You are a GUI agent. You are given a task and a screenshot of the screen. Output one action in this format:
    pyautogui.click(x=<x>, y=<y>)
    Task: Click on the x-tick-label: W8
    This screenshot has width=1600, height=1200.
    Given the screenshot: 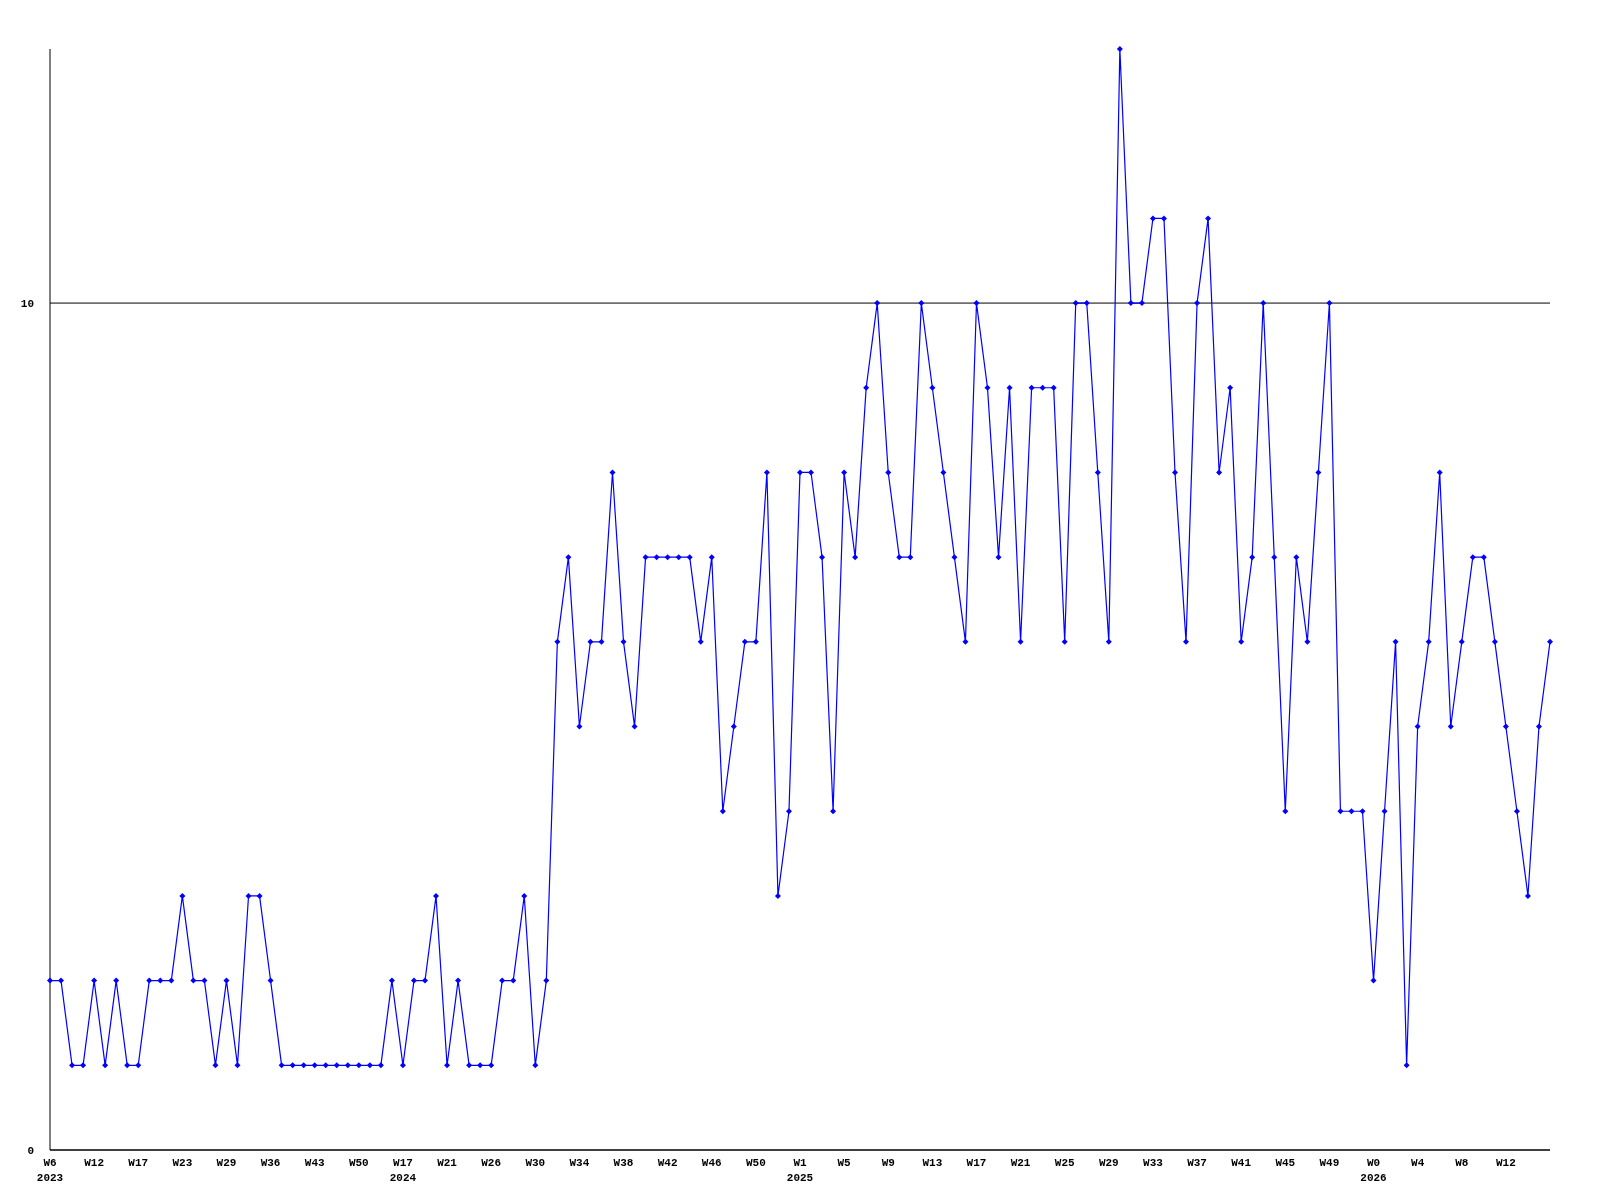 What is the action you would take?
    pyautogui.click(x=1462, y=1163)
    